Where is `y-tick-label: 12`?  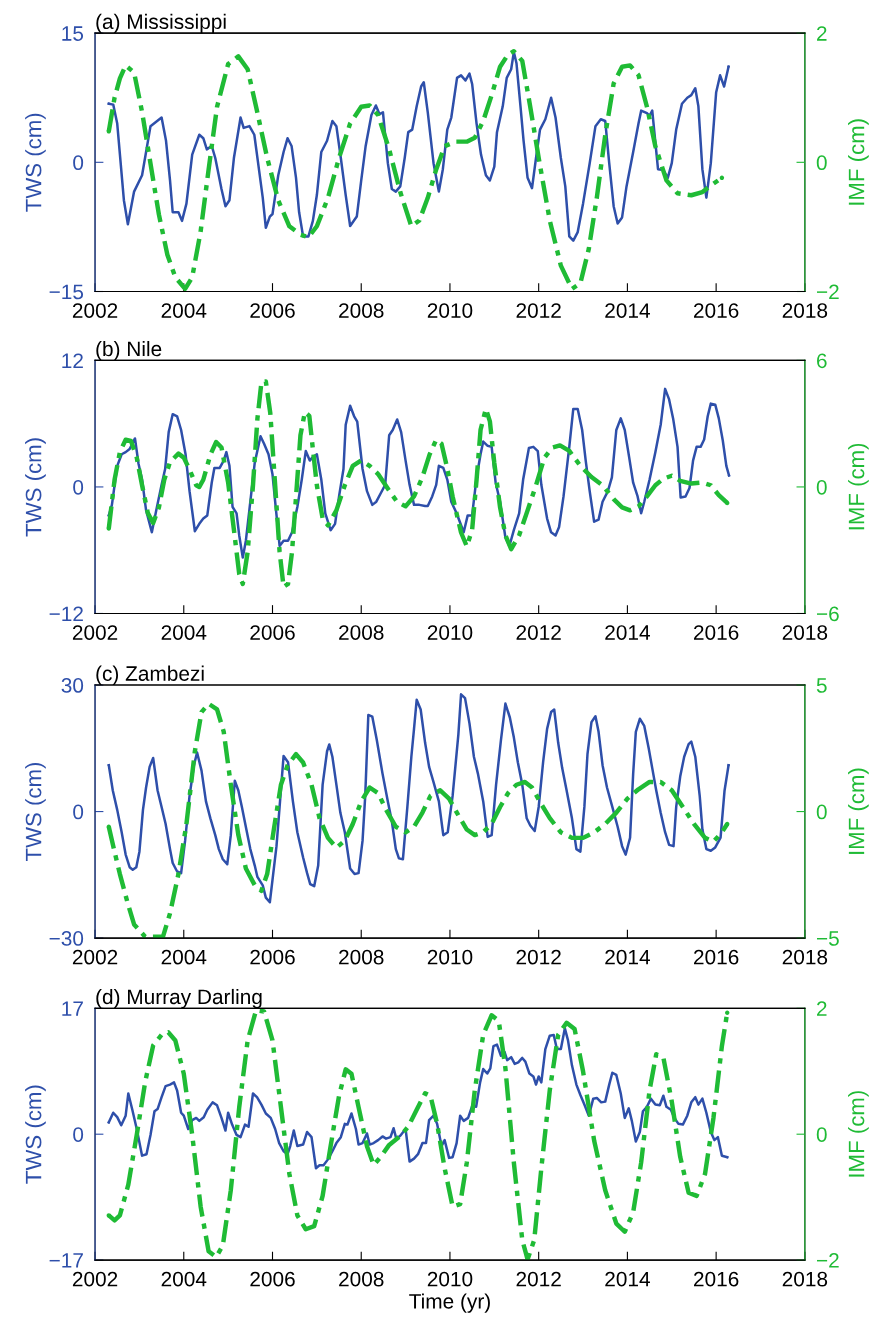
y-tick-label: 12 is located at coordinates (72, 360).